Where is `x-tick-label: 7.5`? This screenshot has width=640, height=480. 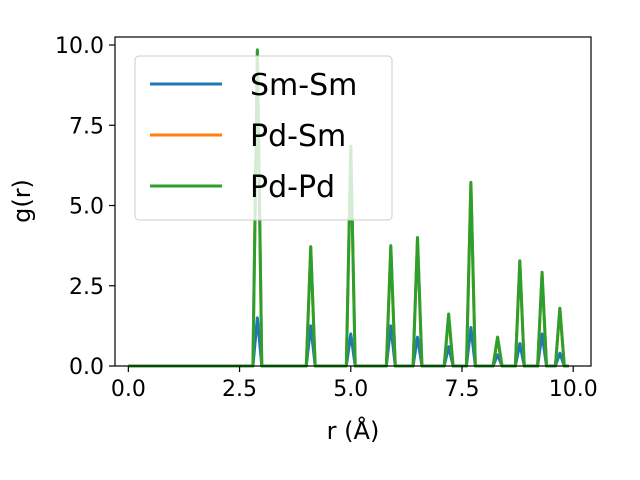
x-tick-label: 7.5 is located at coordinates (461, 389).